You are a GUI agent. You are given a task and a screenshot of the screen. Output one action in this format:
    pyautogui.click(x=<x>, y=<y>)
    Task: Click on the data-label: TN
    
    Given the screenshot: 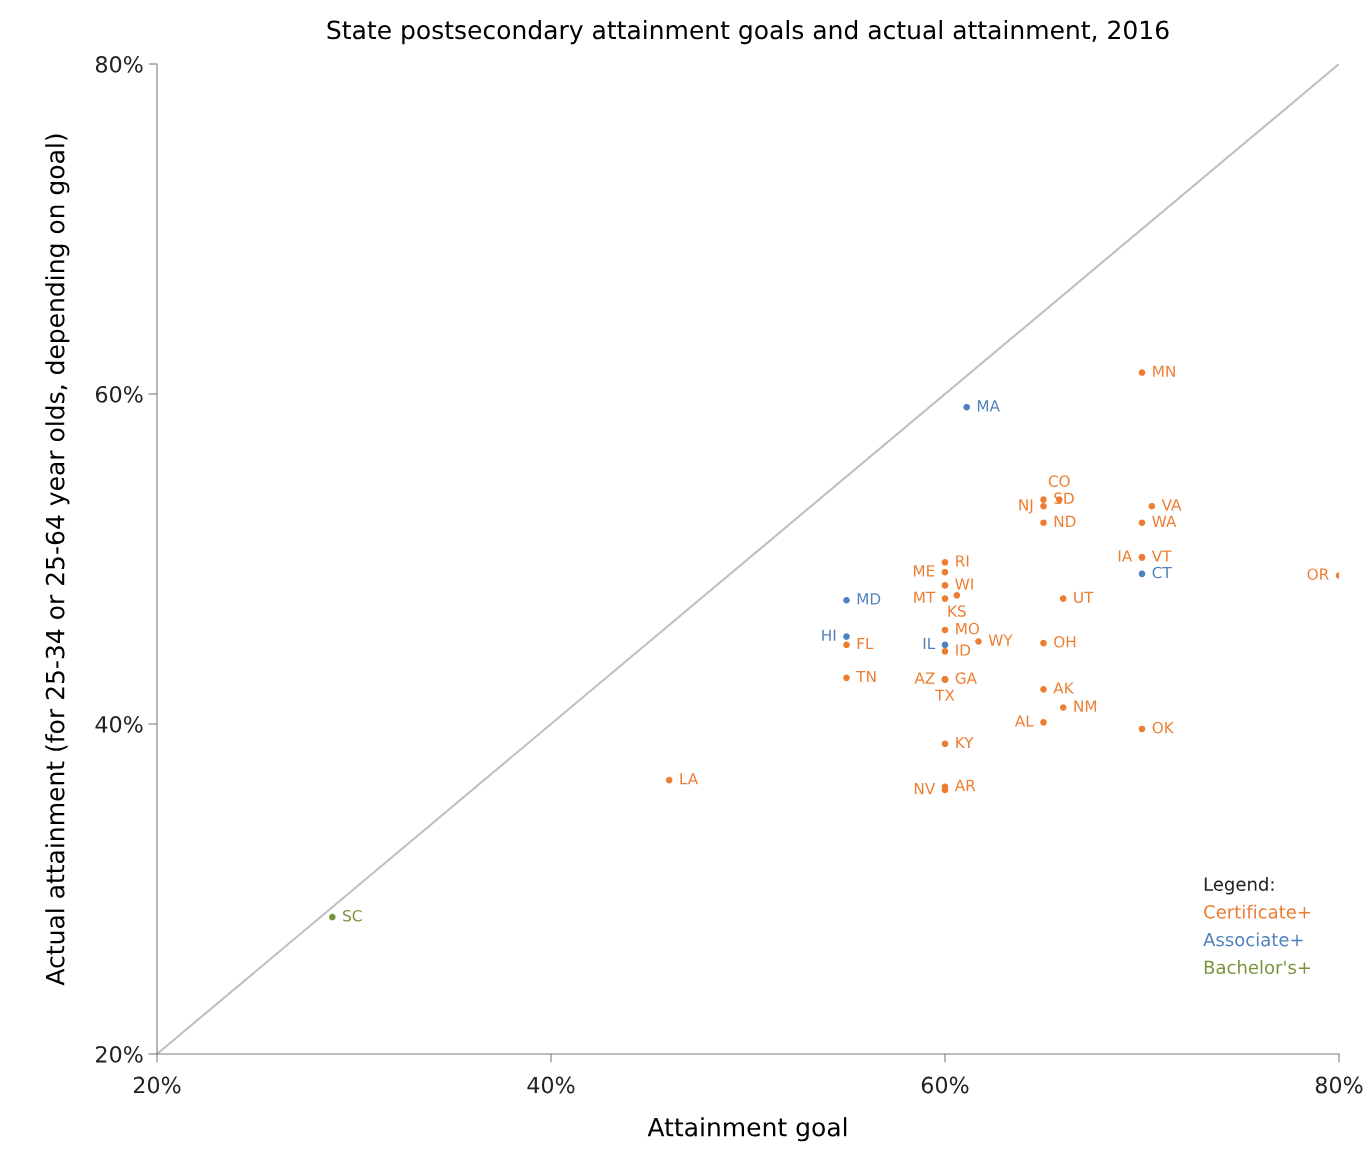 What is the action you would take?
    pyautogui.click(x=866, y=676)
    